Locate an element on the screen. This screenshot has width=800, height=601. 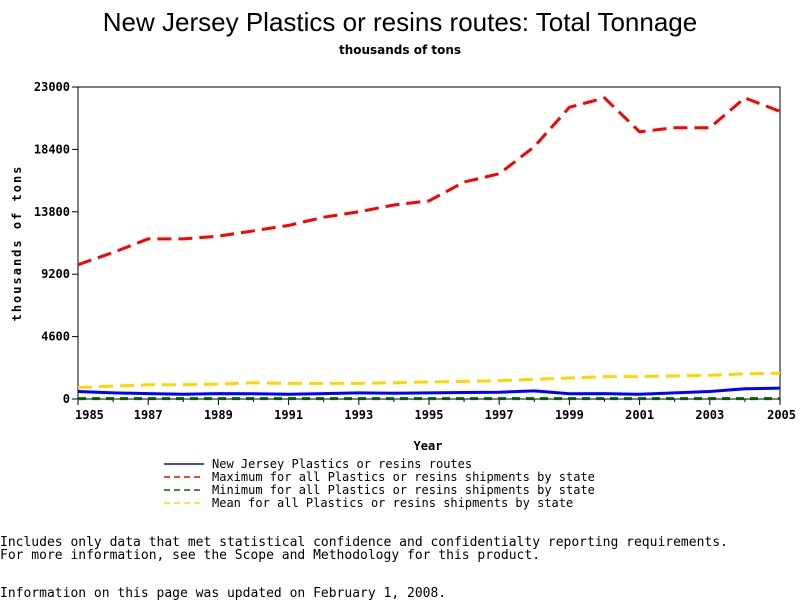
y-tick-label: 9200 is located at coordinates (55, 274).